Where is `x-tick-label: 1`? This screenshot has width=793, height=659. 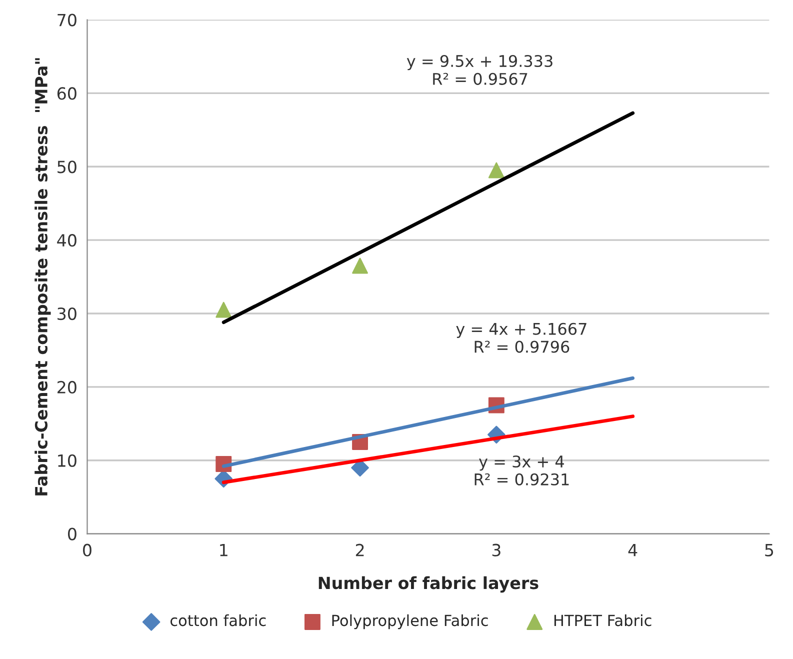
x-tick-label: 1 is located at coordinates (224, 550).